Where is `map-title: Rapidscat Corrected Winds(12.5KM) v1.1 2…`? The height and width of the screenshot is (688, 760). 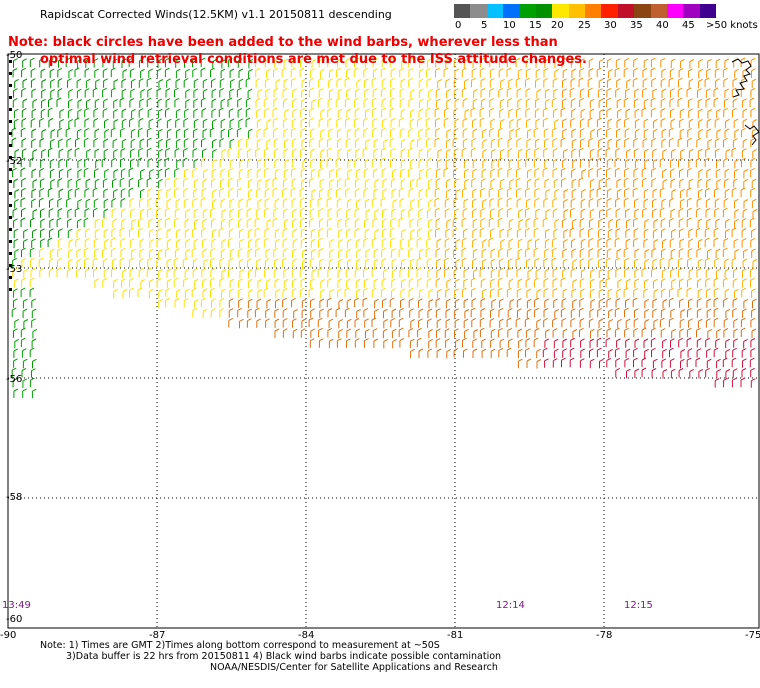 map-title: Rapidscat Corrected Winds(12.5KM) v1.1 2… is located at coordinates (216, 14).